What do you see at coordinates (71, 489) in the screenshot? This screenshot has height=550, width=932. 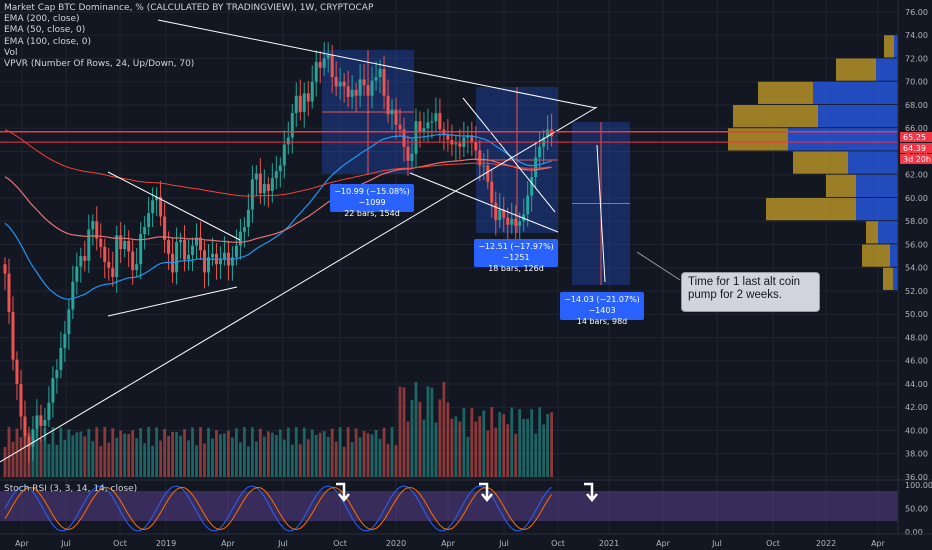 I see `stoch-rsi-legend: Stoch RSI (3, 3, 14, 14, close)` at bounding box center [71, 489].